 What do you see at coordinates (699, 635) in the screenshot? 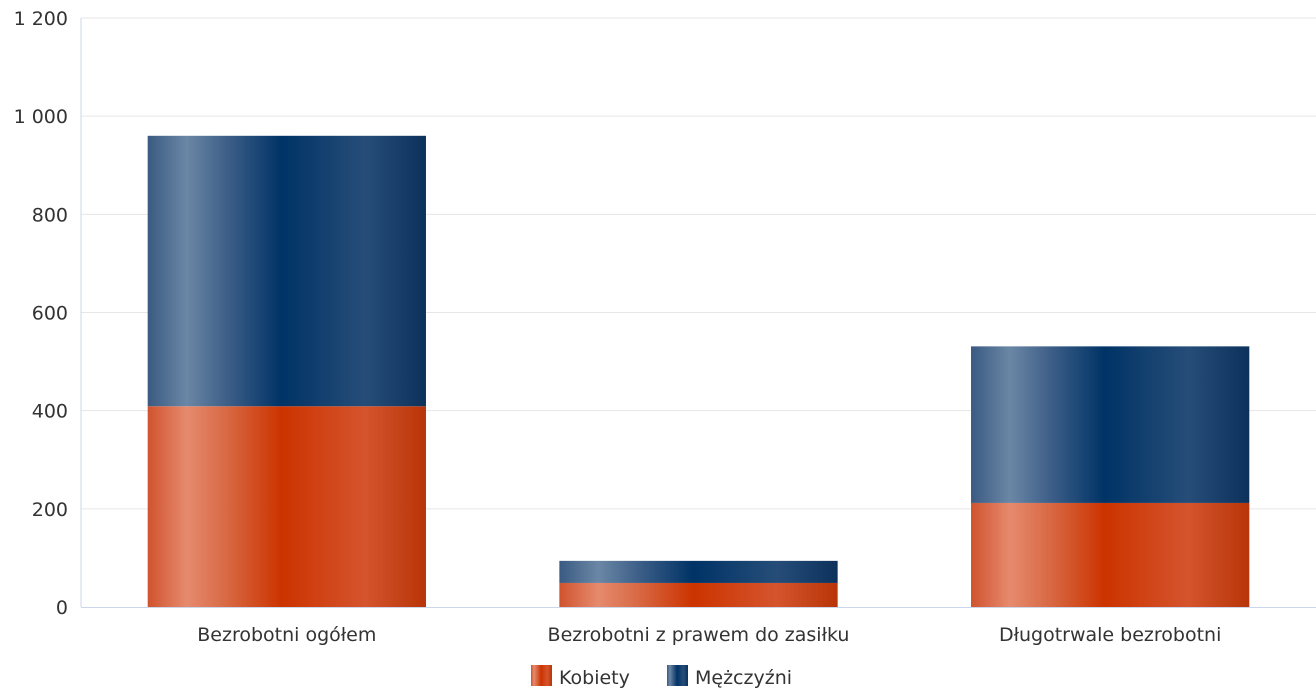
I see `x-tick-label: Bezrobotni z prawem do zasiłku` at bounding box center [699, 635].